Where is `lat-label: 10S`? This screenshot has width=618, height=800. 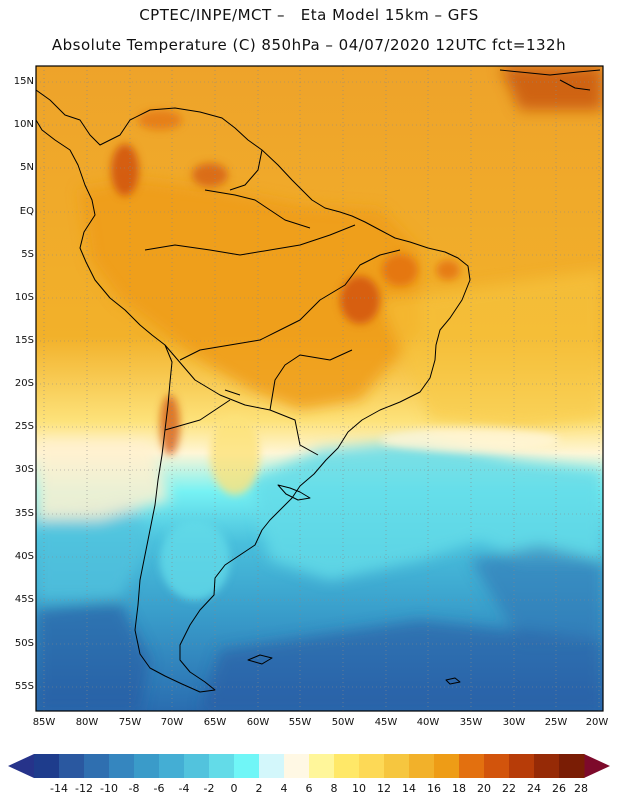 lat-label: 10S is located at coordinates (24, 297).